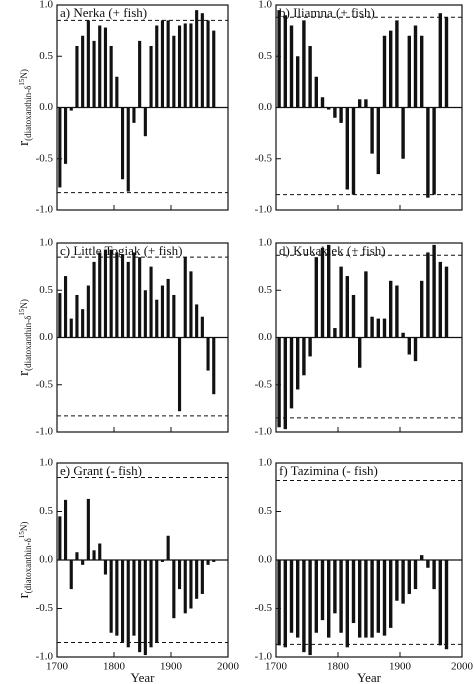  Describe the element at coordinates (276, 667) in the screenshot. I see `x-tick-label: 1700` at that location.